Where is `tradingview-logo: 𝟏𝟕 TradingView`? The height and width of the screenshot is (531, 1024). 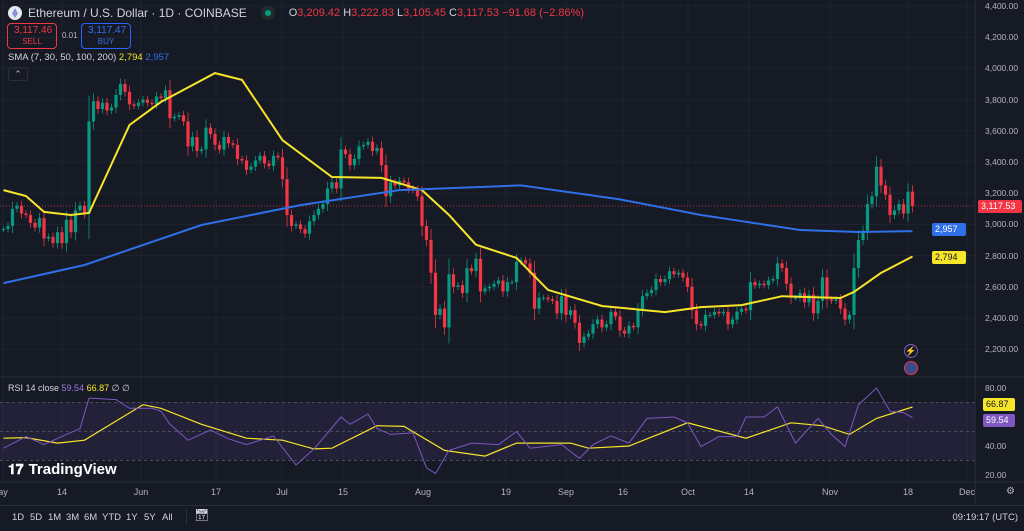 tradingview-logo: 𝟏𝟕 TradingView is located at coordinates (62, 469).